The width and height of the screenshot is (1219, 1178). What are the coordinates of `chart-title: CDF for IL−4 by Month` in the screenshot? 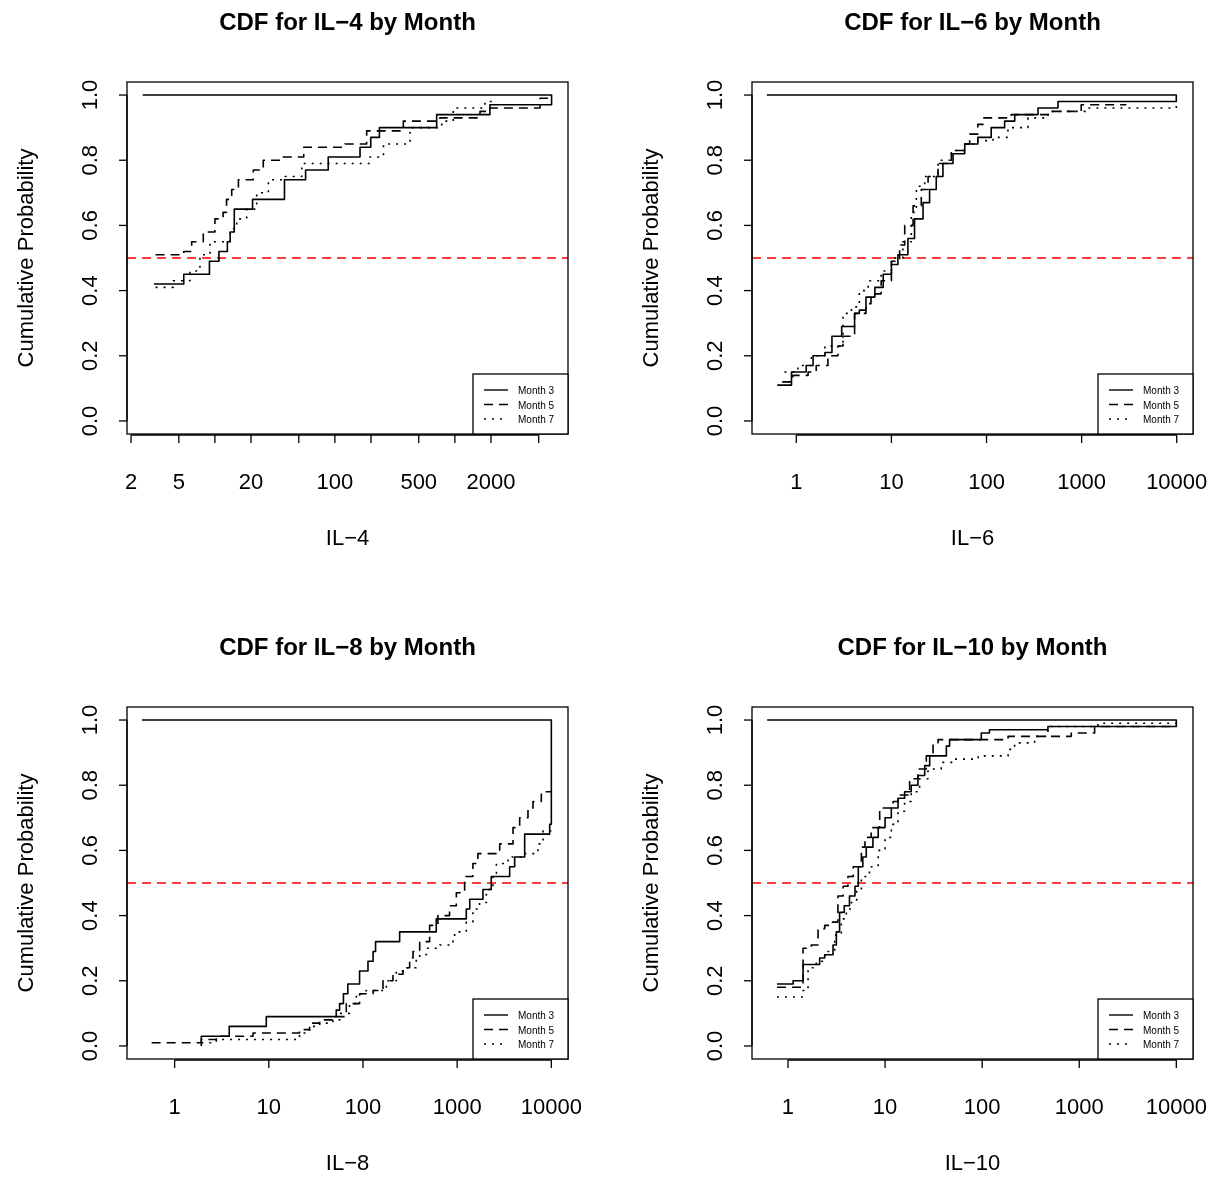 It's located at (347, 21).